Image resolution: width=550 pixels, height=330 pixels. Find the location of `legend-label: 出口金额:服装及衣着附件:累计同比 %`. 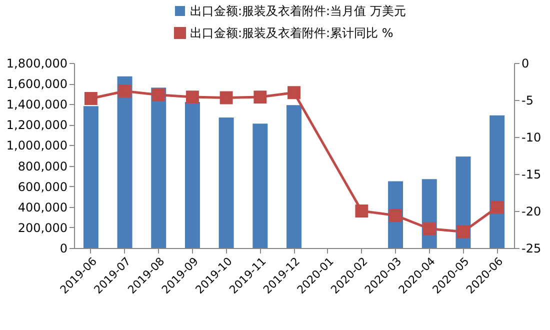

legend-label: 出口金额:服装及衣着附件:累计同比 % is located at coordinates (292, 33).